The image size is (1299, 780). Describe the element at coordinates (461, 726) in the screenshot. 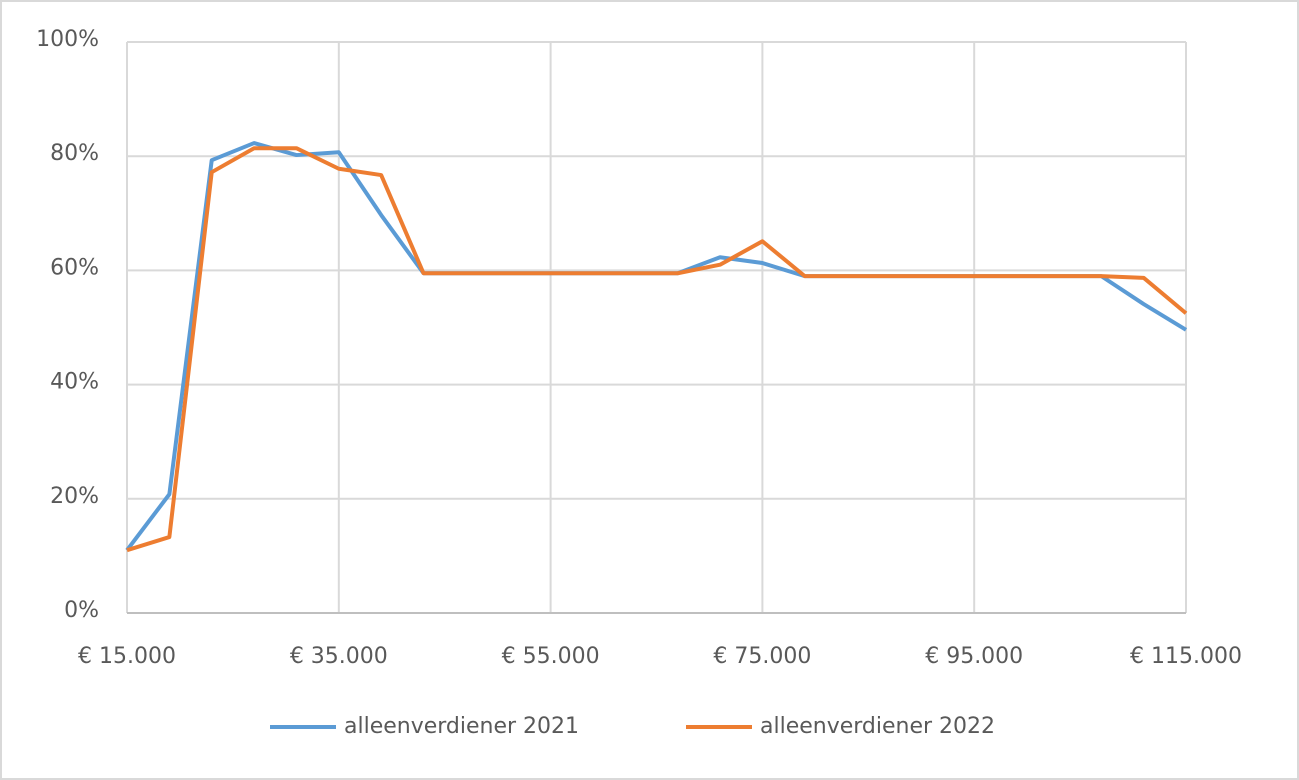

I see `legend-label: alleenverdiener 2021` at that location.